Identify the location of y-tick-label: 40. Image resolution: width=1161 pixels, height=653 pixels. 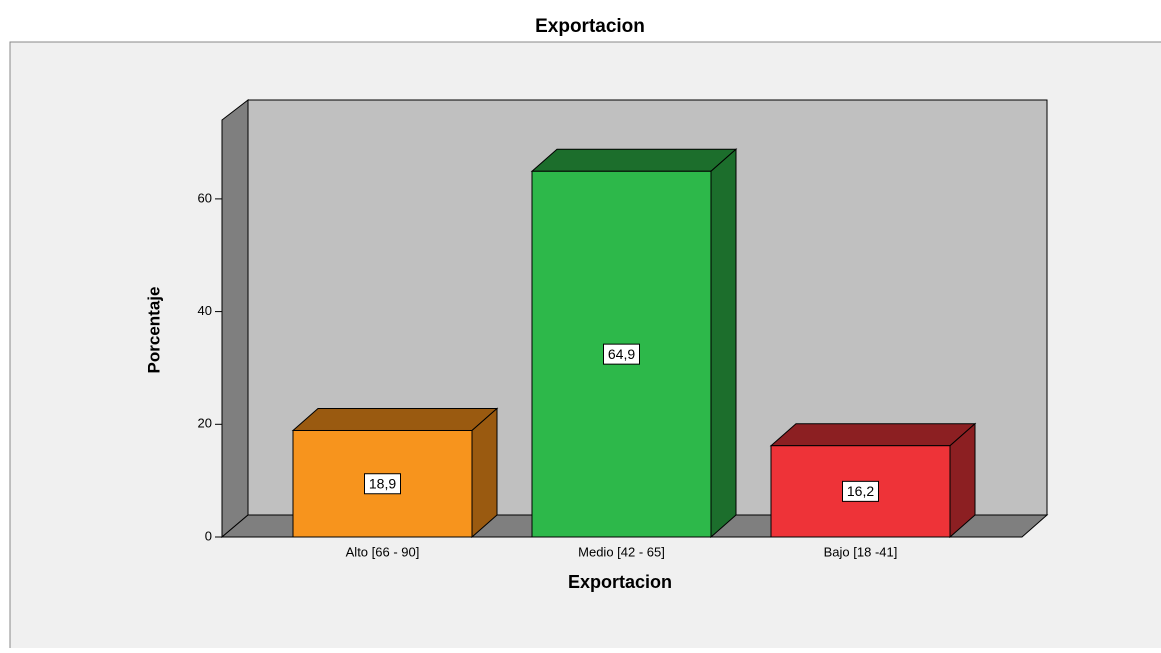
(205, 310).